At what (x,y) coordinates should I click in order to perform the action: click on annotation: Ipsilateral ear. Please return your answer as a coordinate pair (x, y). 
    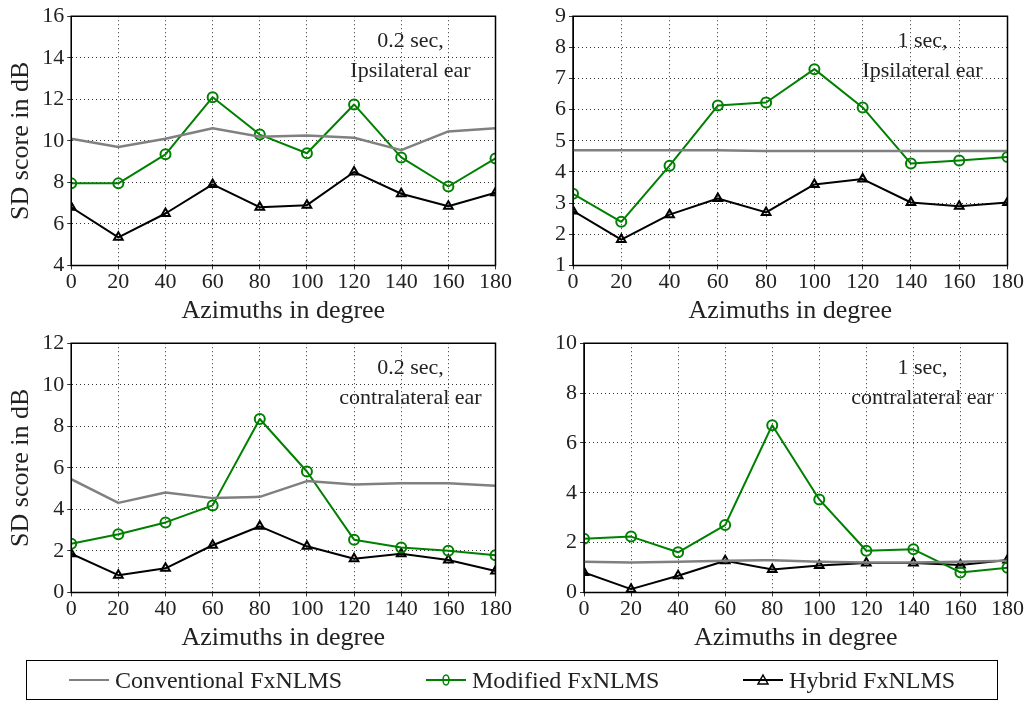
    Looking at the image, I should click on (411, 69).